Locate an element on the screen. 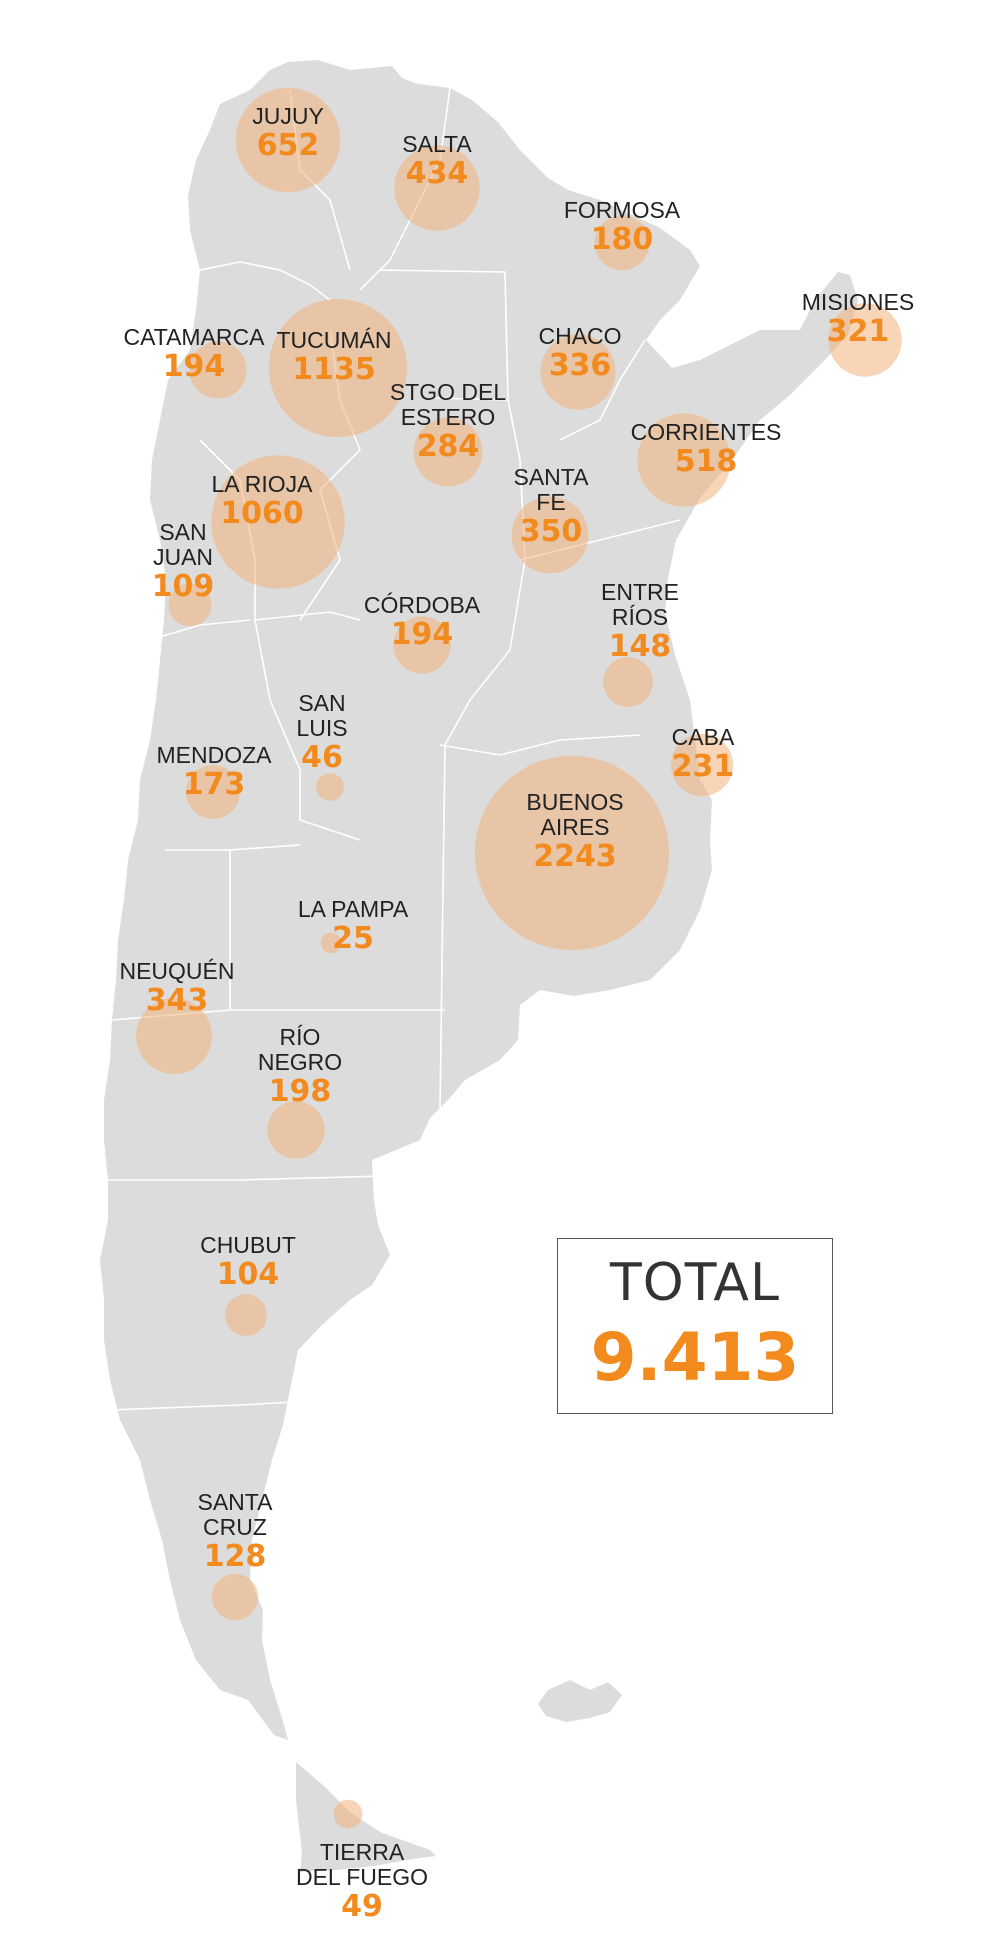 Image resolution: width=1000 pixels, height=1936 pixels. formosa-value: 180 is located at coordinates (622, 239).